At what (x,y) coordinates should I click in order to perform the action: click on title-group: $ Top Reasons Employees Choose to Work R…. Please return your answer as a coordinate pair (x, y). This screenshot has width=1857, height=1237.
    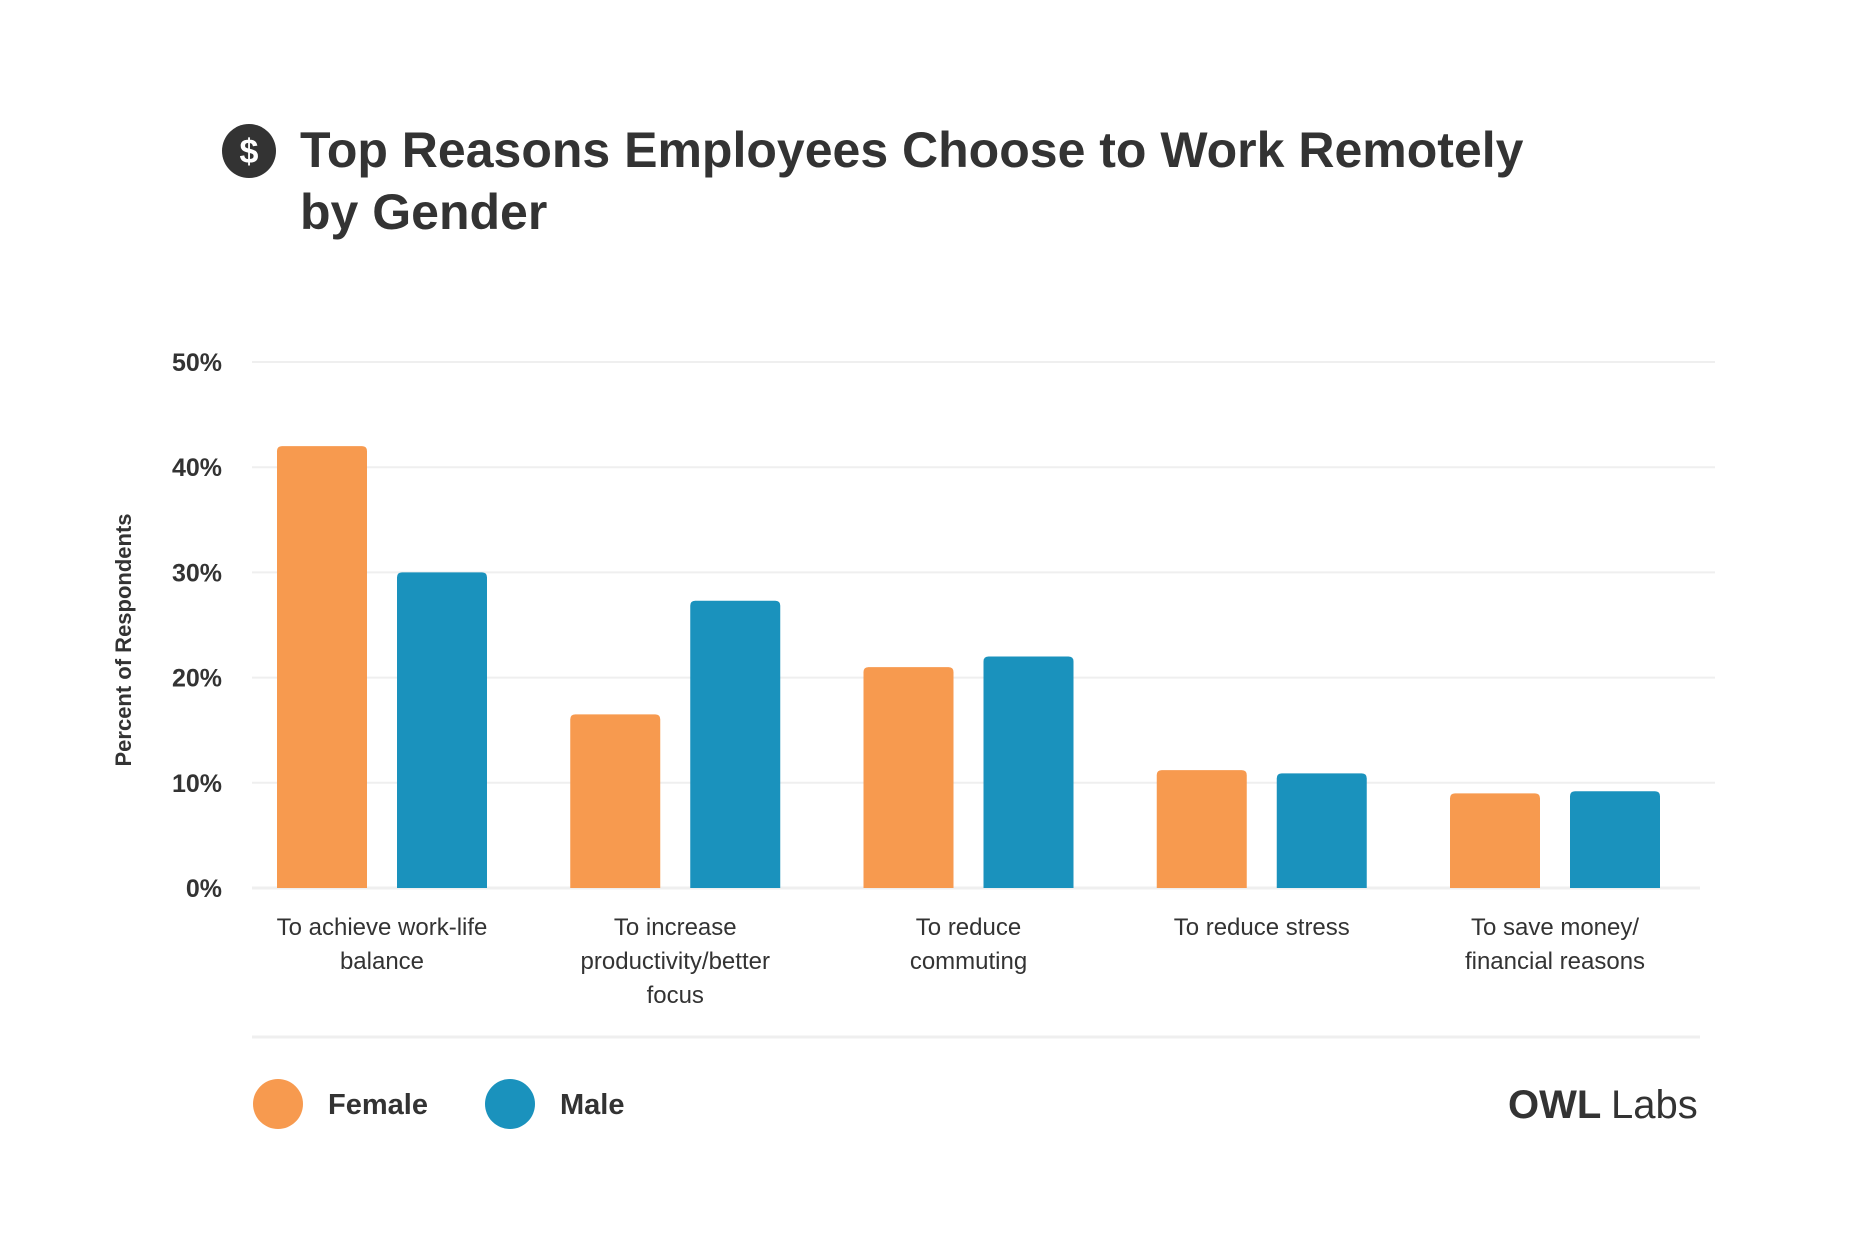
    Looking at the image, I should click on (873, 181).